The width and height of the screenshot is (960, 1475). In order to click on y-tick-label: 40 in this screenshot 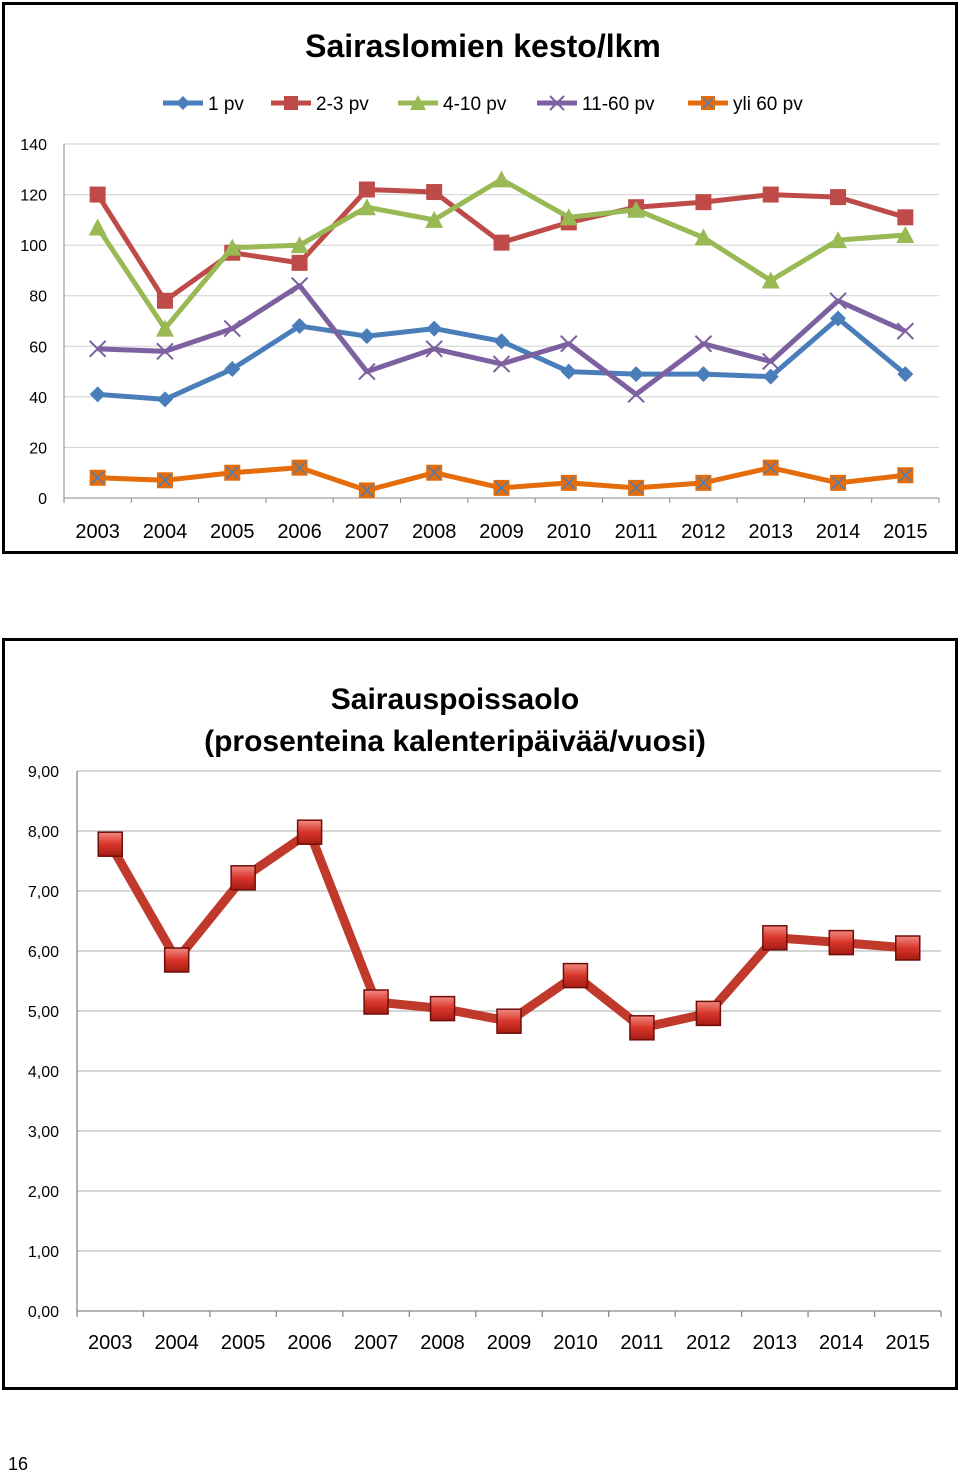, I will do `click(38, 398)`.